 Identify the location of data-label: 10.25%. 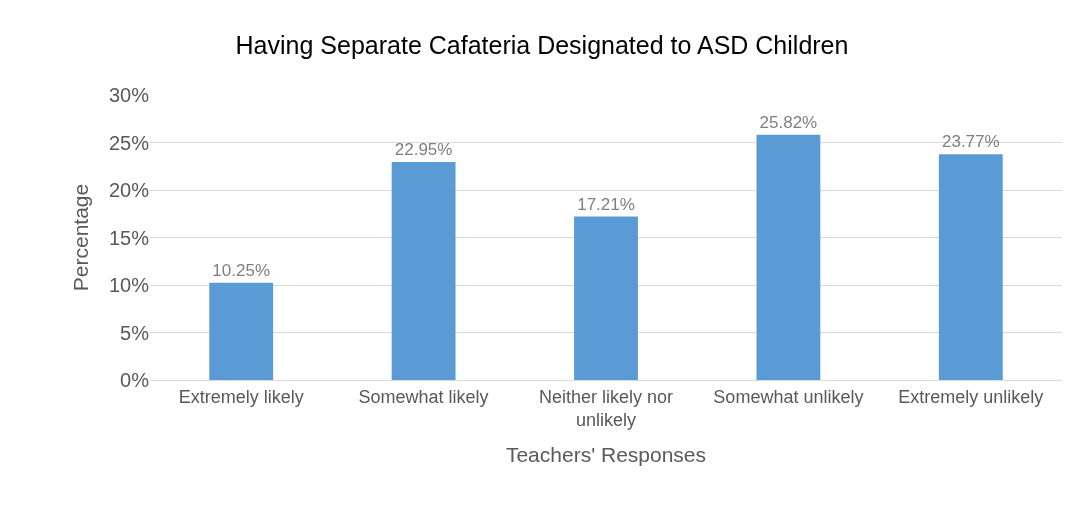
(241, 270).